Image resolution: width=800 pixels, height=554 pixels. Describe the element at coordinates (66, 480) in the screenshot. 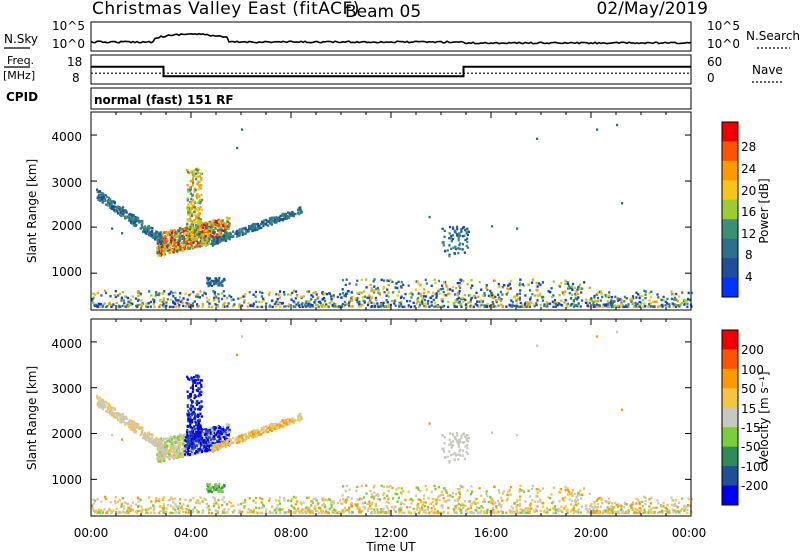

I see `velocity-ytick-1000: 1000` at that location.